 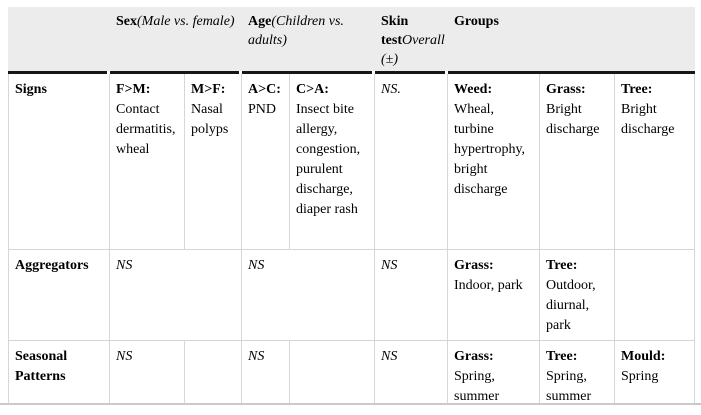 I want to click on row-label-seasonal-patterns: Seasonal Patterns, so click(x=59, y=376).